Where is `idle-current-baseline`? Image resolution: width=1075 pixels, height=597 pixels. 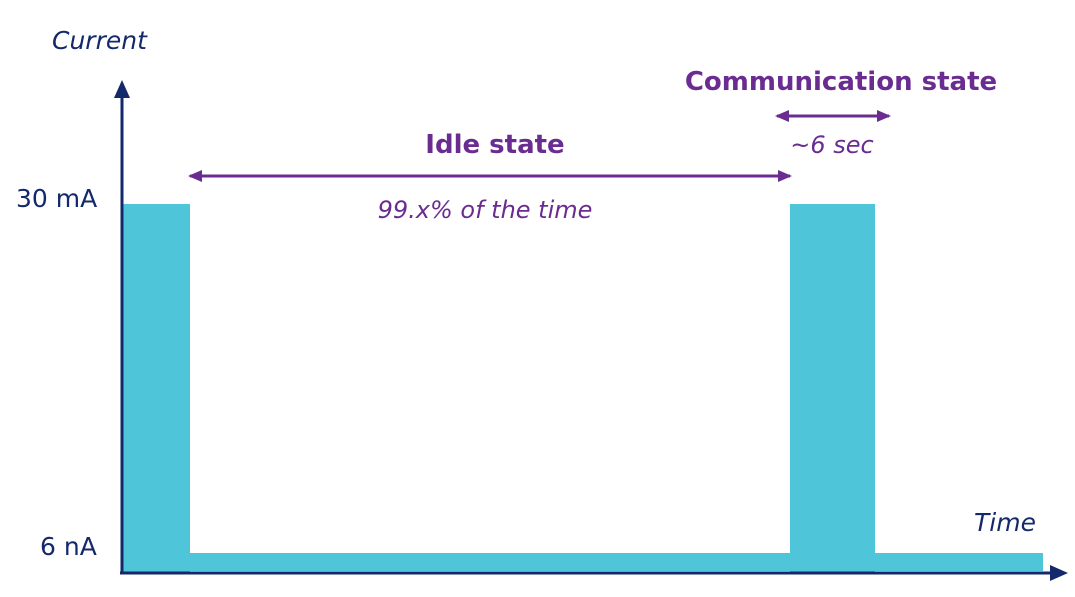 idle-current-baseline is located at coordinates (490, 562).